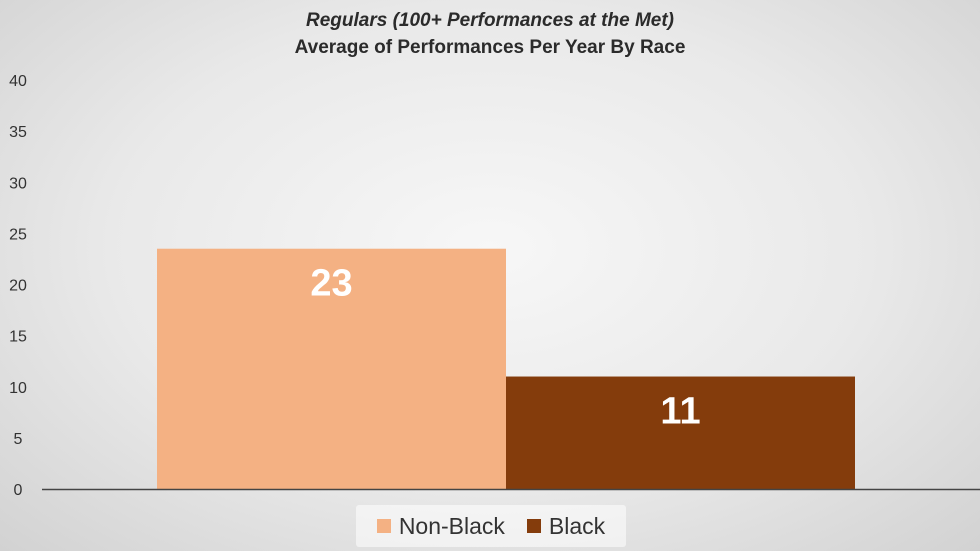 The image size is (980, 551). What do you see at coordinates (533, 526) in the screenshot?
I see `legend-swatch-black` at bounding box center [533, 526].